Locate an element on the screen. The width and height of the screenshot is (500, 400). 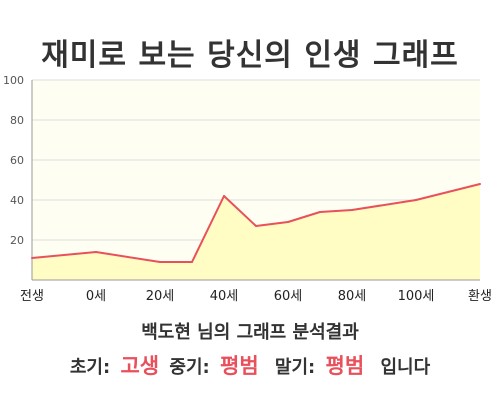
analysis-summary: 백도현 님의 그래프 분석결과 is located at coordinates (250, 332).